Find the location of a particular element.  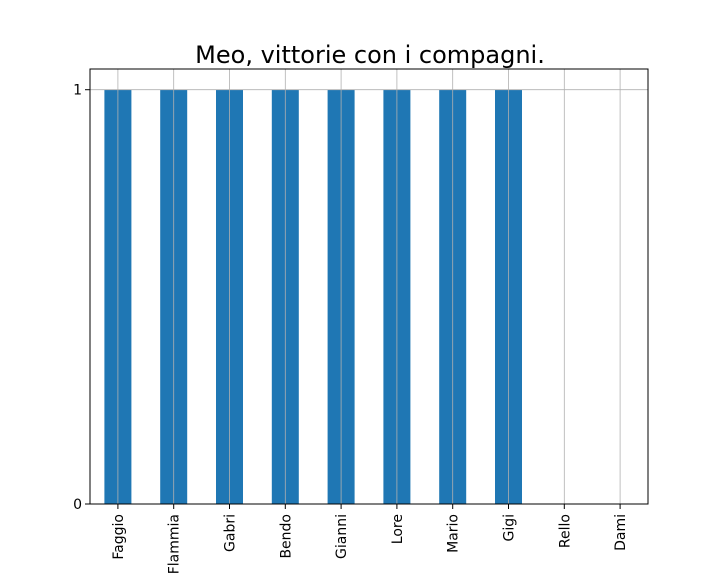

x-tick-label: Gianni is located at coordinates (342, 536).